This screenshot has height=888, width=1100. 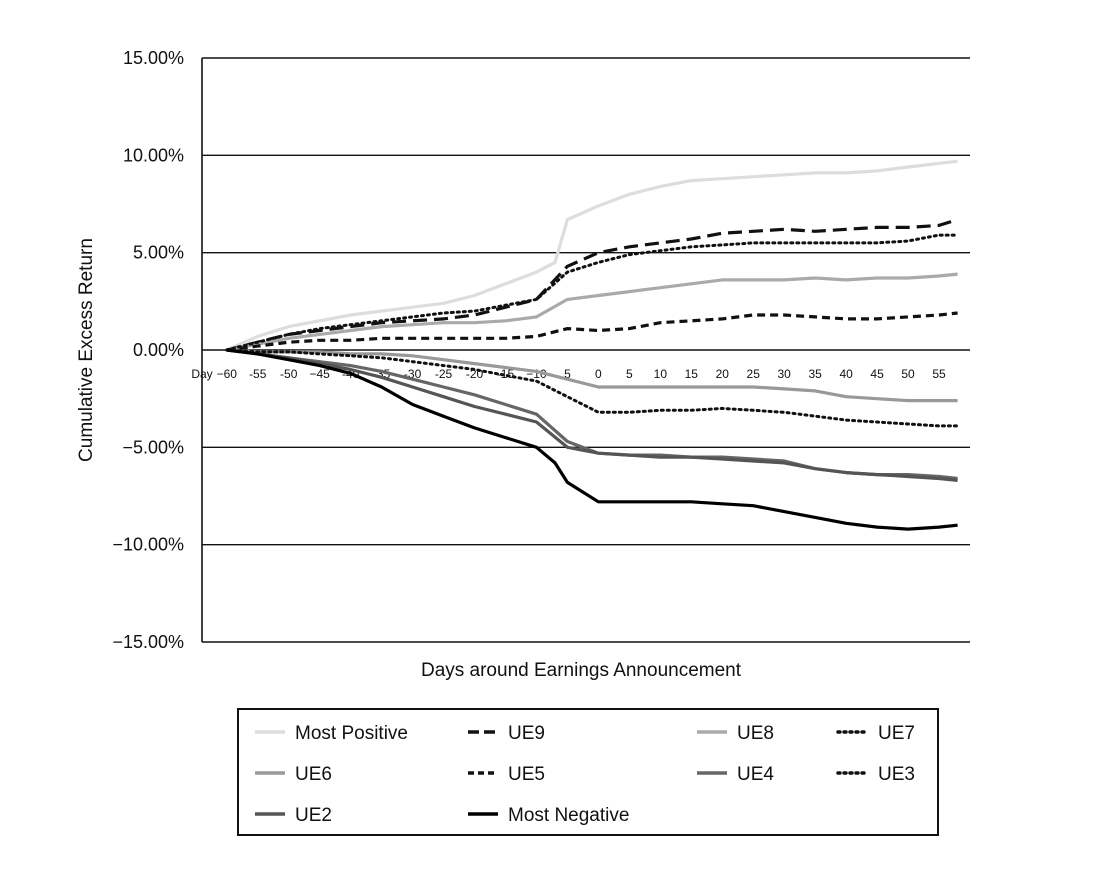 What do you see at coordinates (755, 774) in the screenshot?
I see `legend-label: UE4` at bounding box center [755, 774].